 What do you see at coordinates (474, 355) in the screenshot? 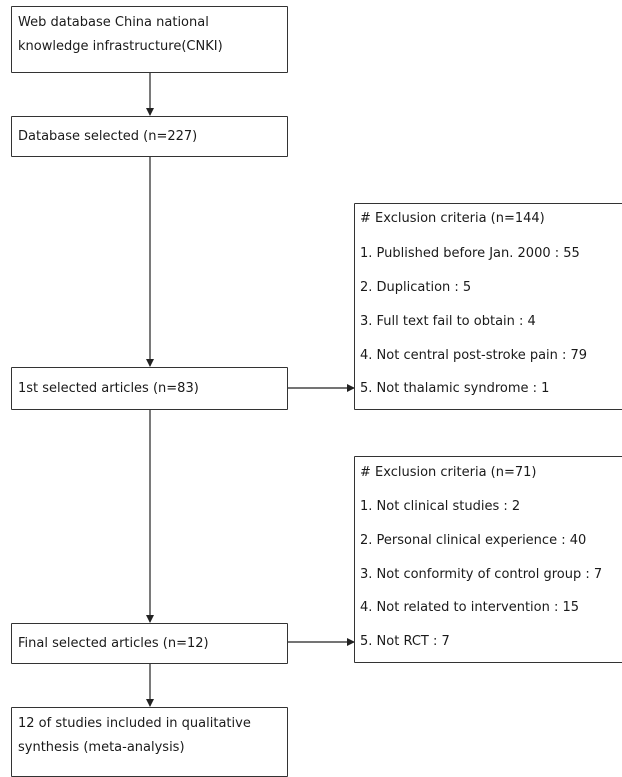
I see `exclusion-1-item-4: 4. Not central post-stroke pain : 79` at bounding box center [474, 355].